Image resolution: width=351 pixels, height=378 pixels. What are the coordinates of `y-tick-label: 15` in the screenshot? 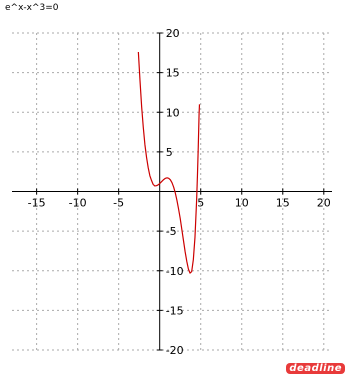 It's located at (173, 73).